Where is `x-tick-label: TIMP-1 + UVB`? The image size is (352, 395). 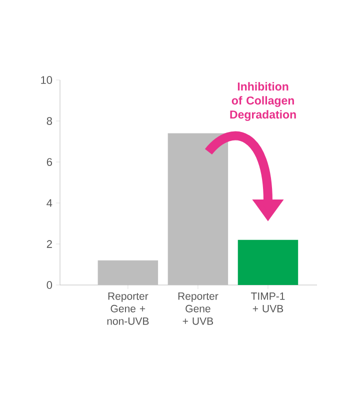
x-tick-label: TIMP-1 + UVB is located at coordinates (268, 302).